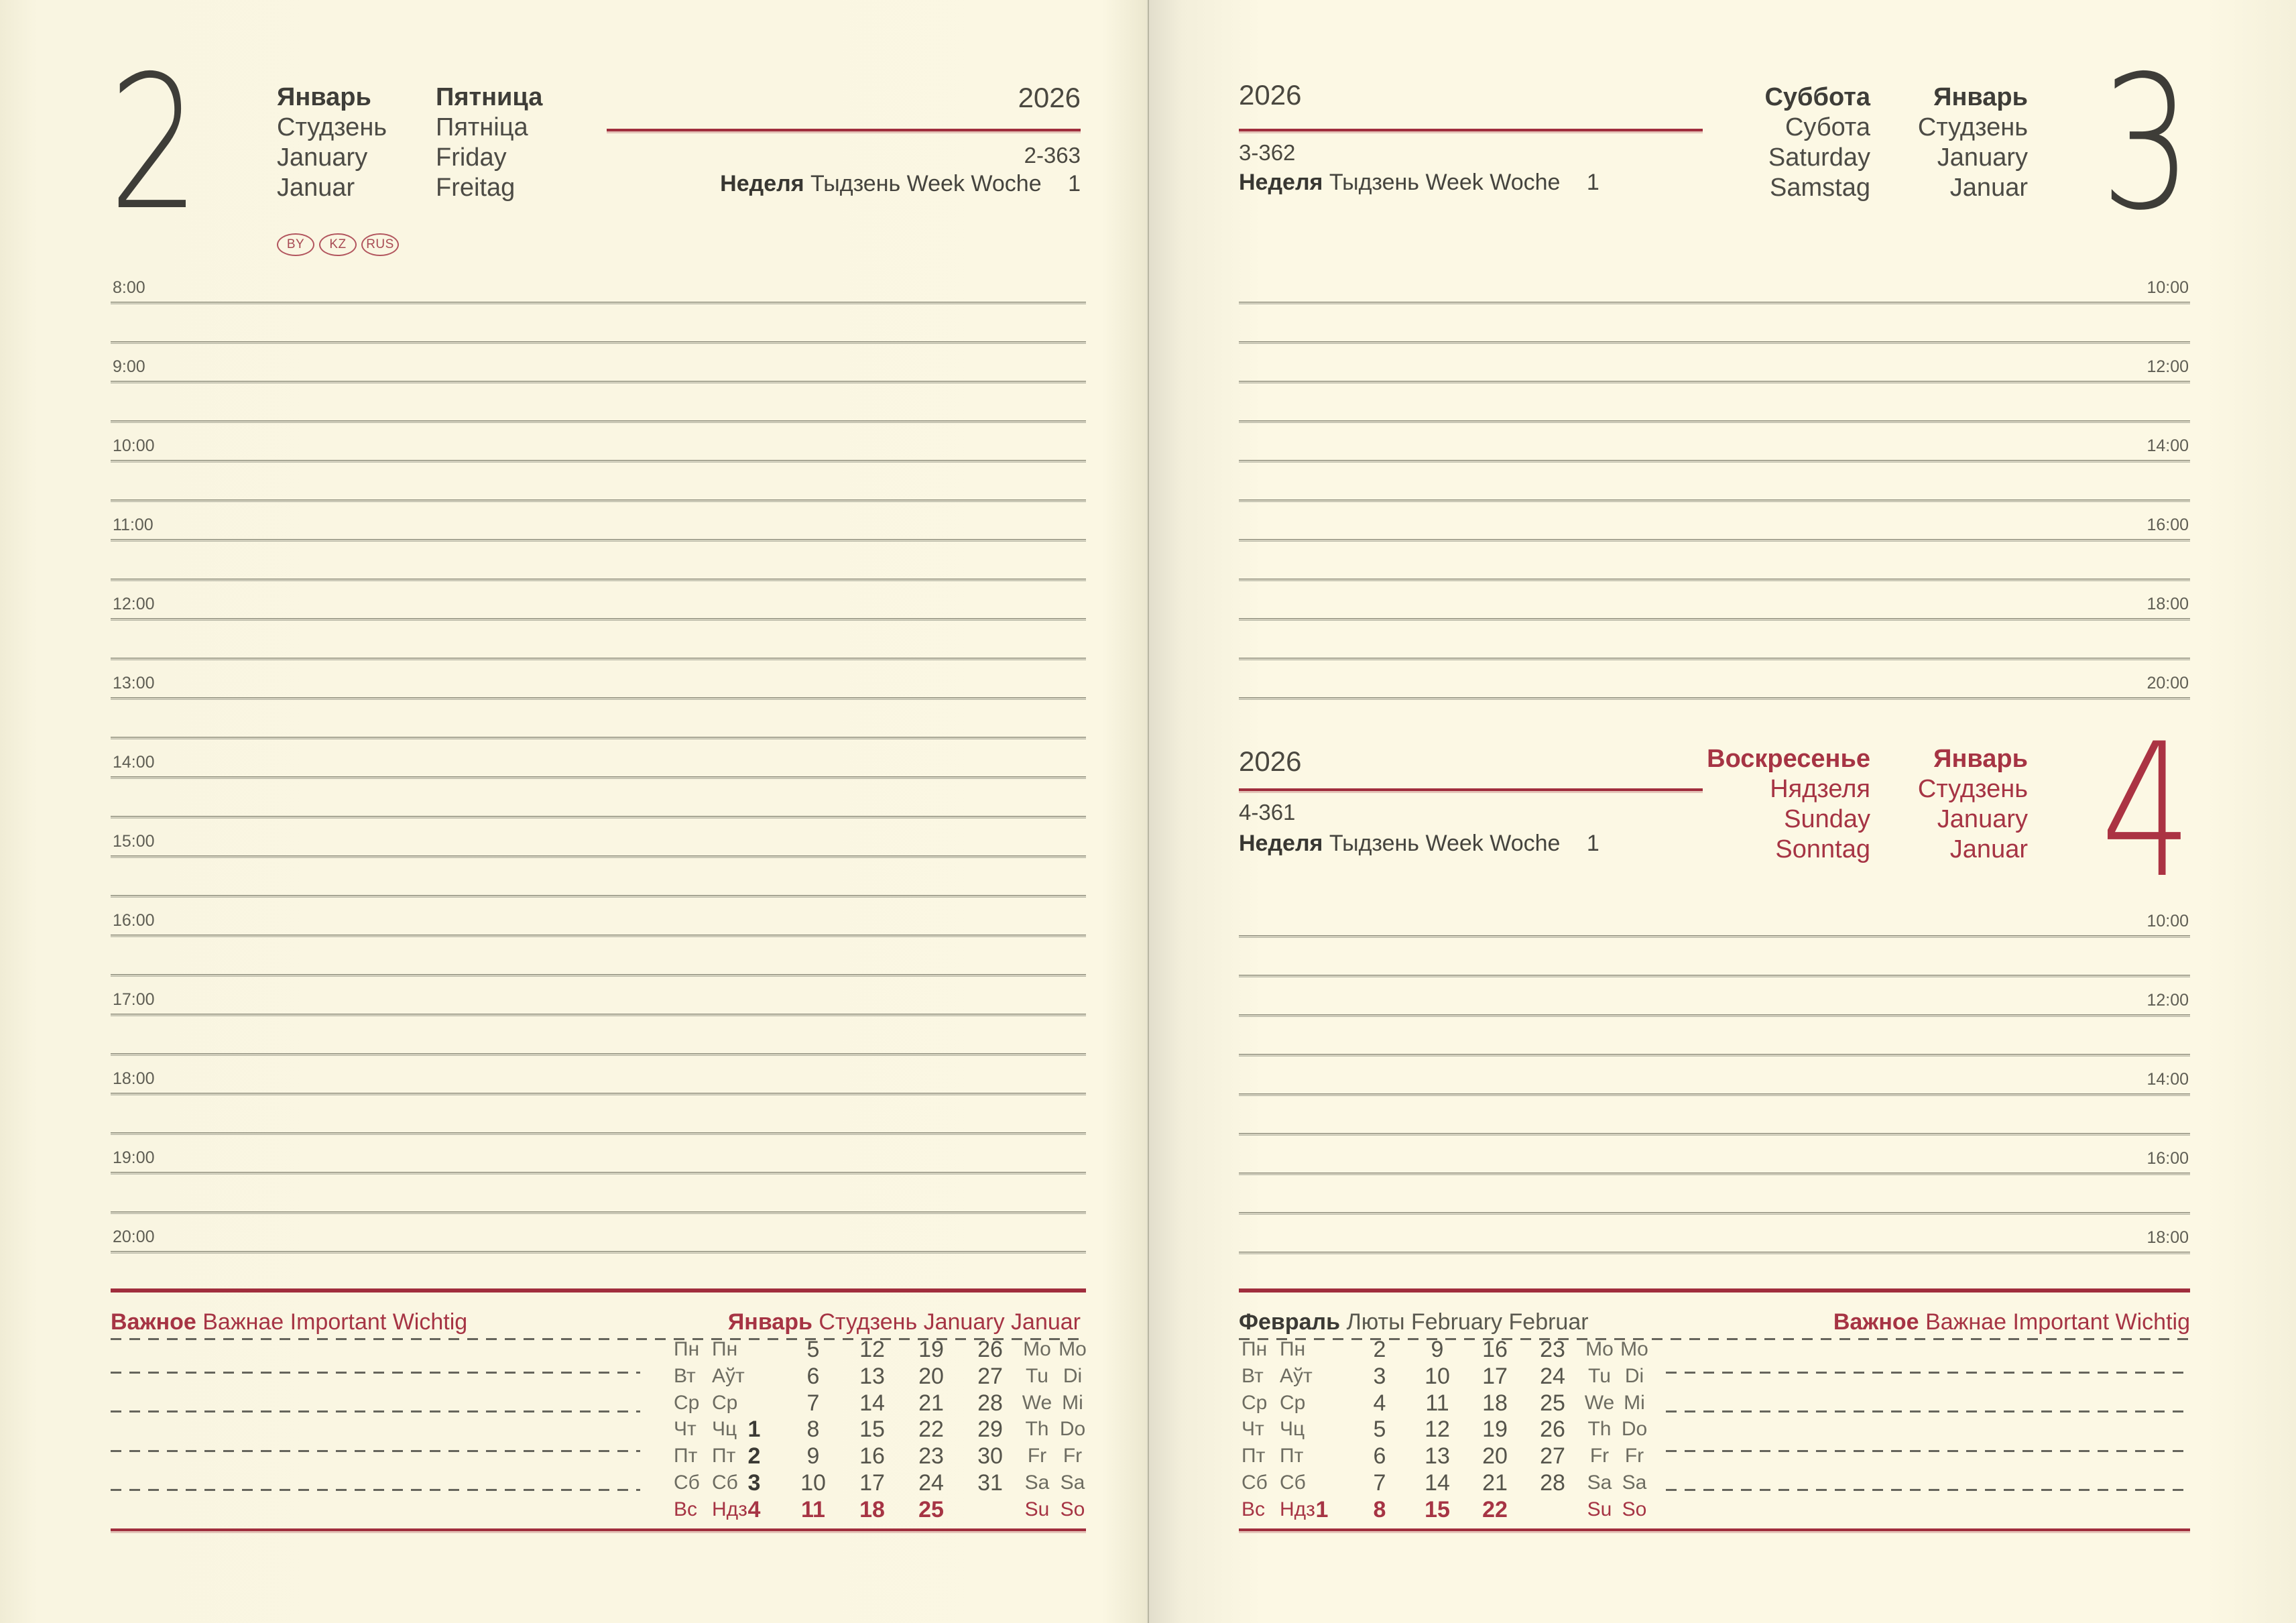 The width and height of the screenshot is (2296, 1623). Describe the element at coordinates (685, 1375) in the screenshot. I see `calendar-weekday-ru: Вт` at that location.